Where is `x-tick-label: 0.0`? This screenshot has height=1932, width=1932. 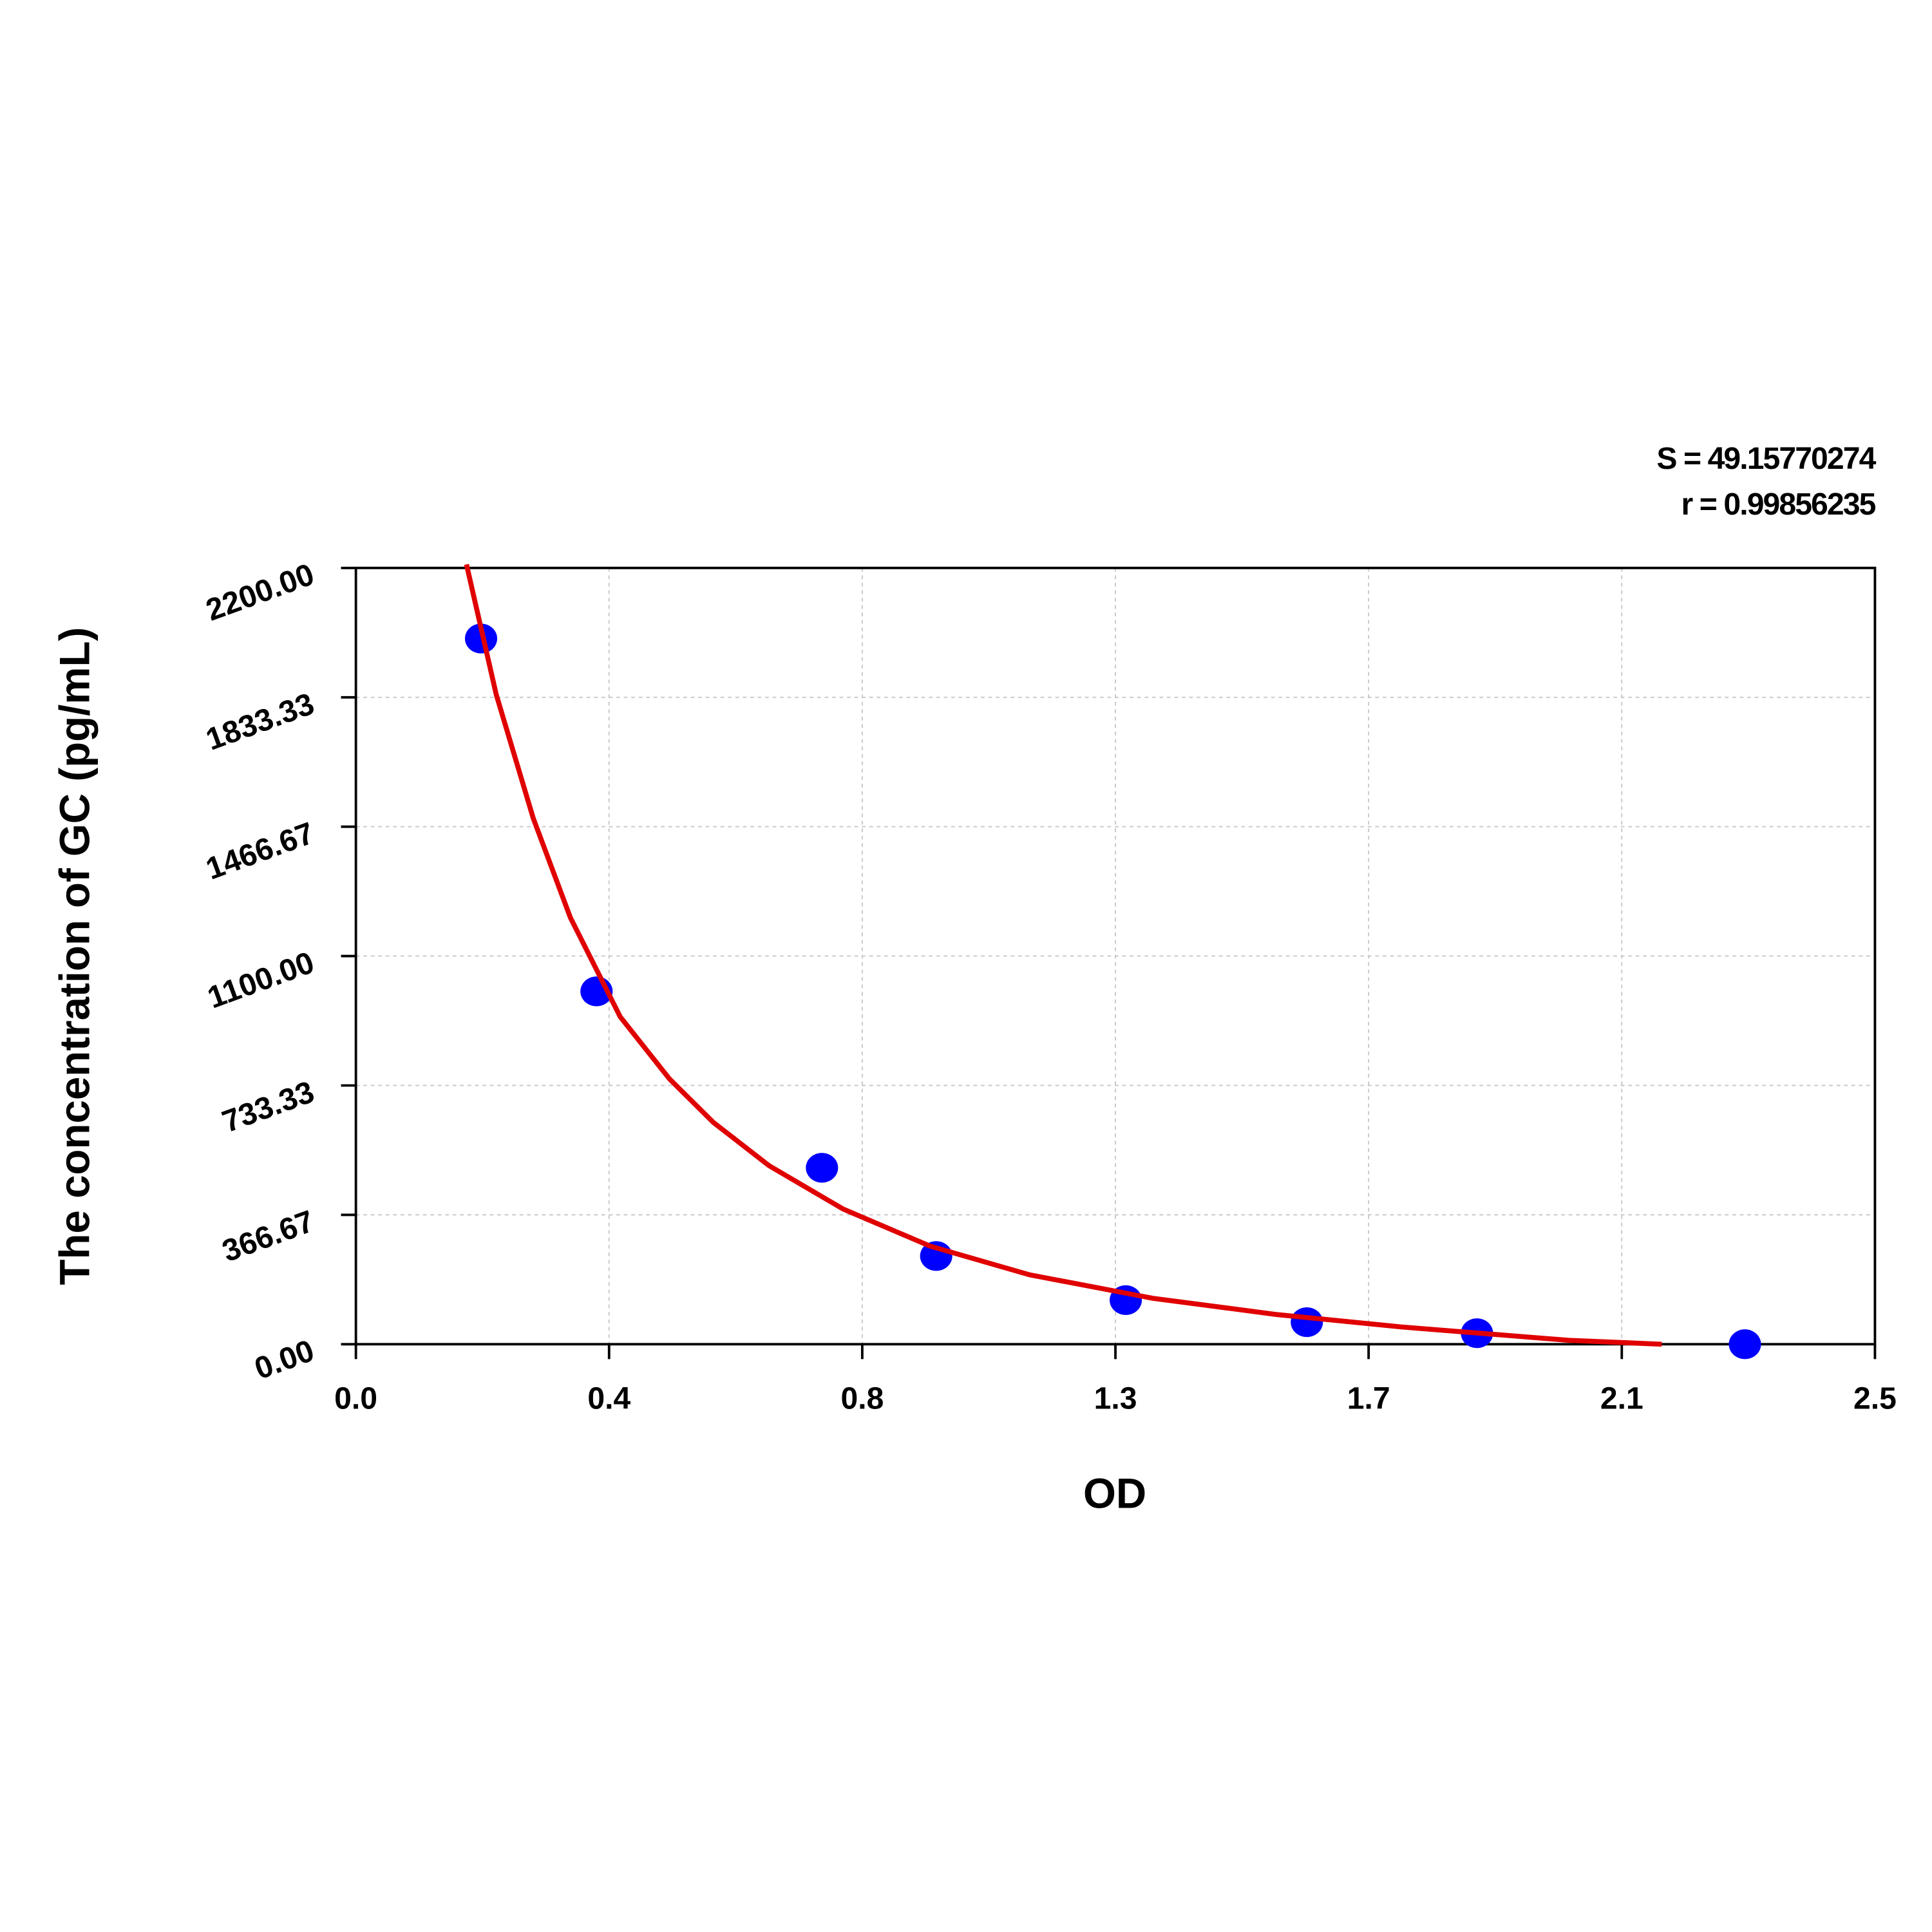
x-tick-label: 0.0 is located at coordinates (355, 1399).